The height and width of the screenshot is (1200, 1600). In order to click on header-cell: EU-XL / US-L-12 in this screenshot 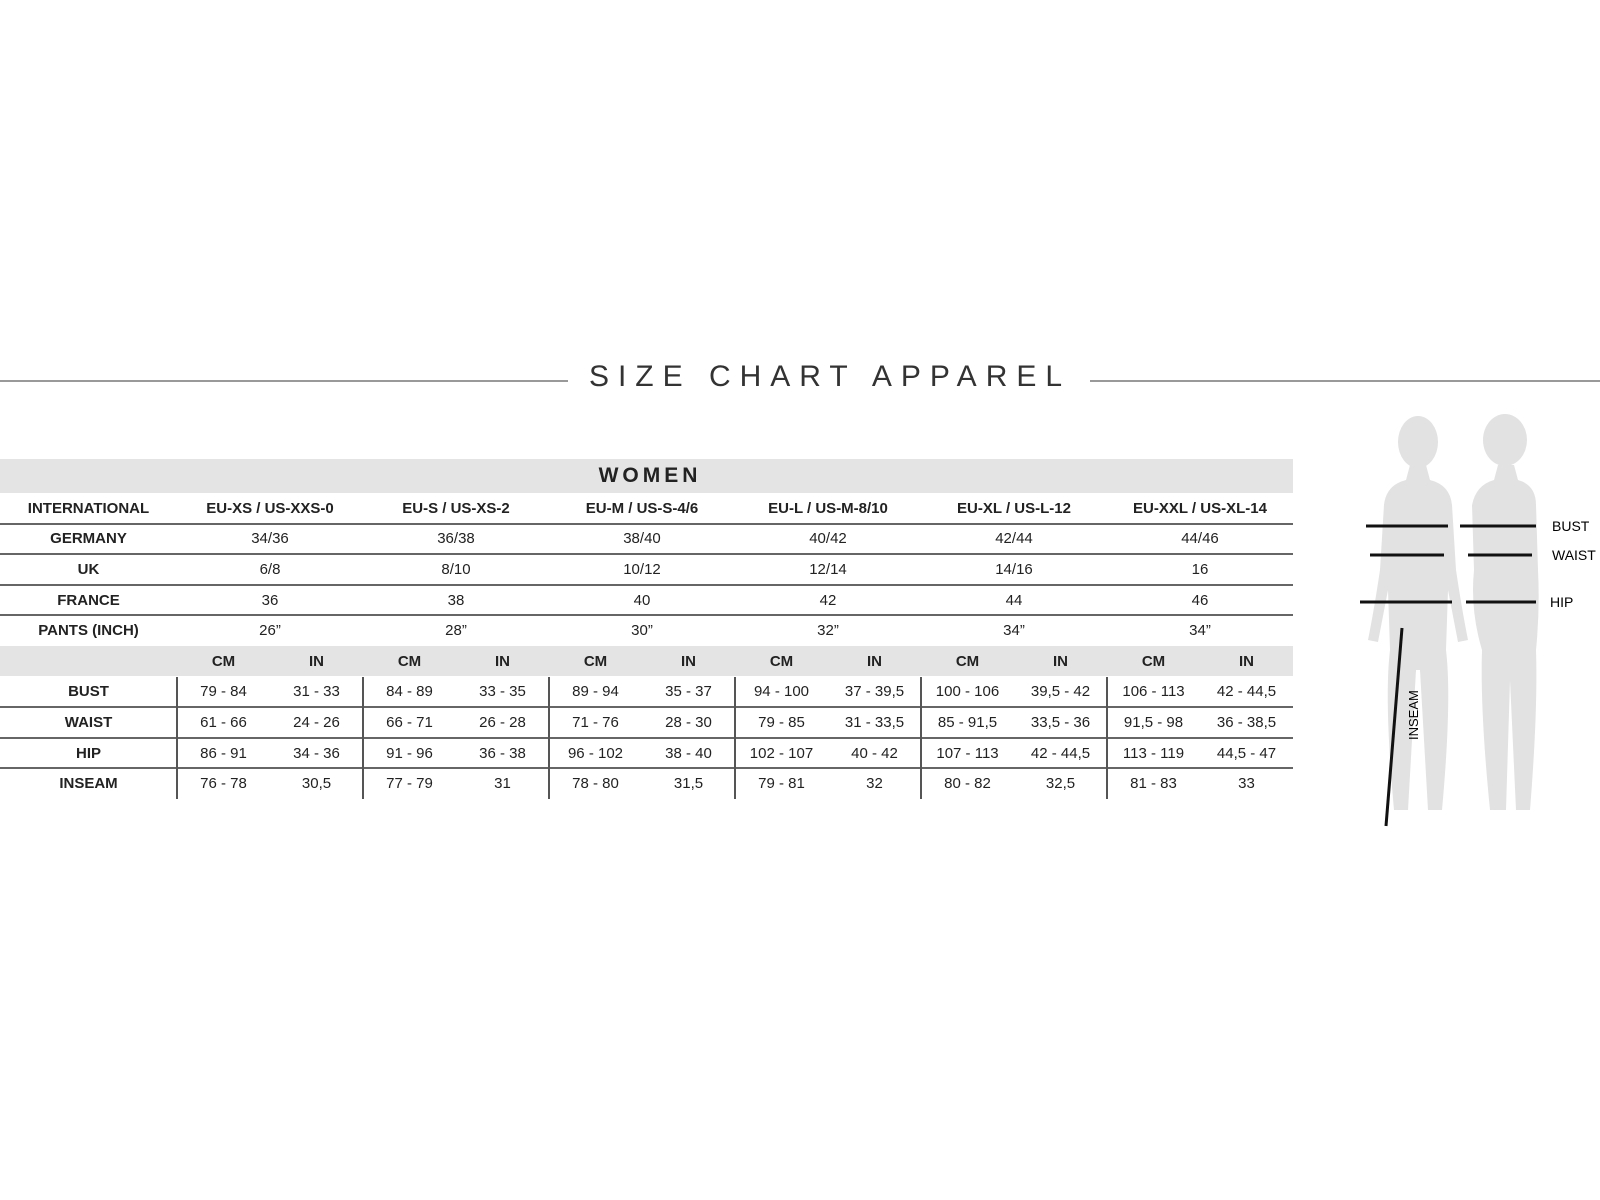, I will do `click(1014, 508)`.